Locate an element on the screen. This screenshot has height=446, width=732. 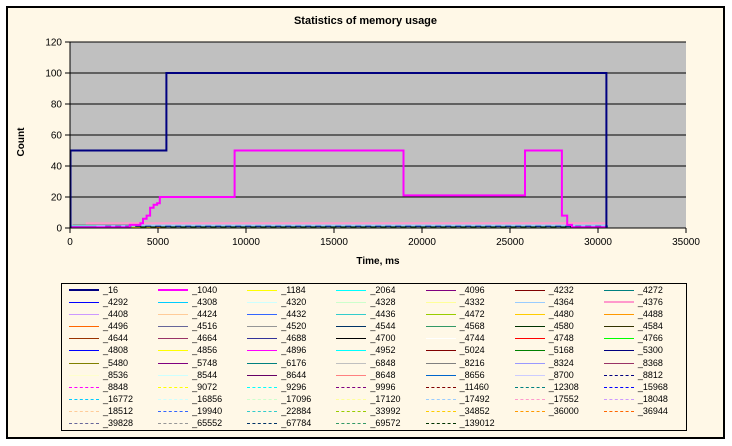
legend-item-label: _65552 is located at coordinates (207, 423).